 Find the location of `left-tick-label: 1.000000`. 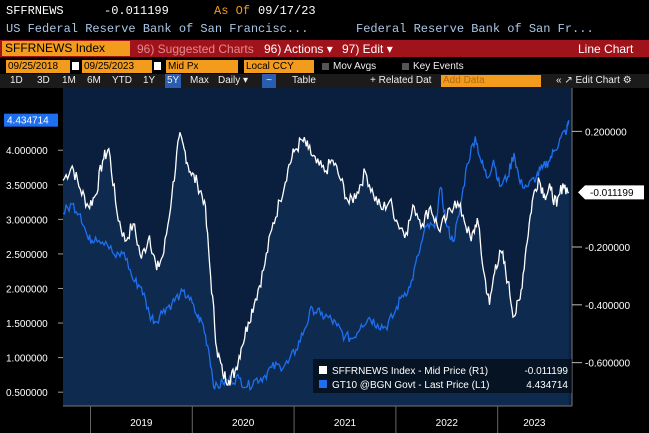

left-tick-label: 1.000000 is located at coordinates (27, 359).